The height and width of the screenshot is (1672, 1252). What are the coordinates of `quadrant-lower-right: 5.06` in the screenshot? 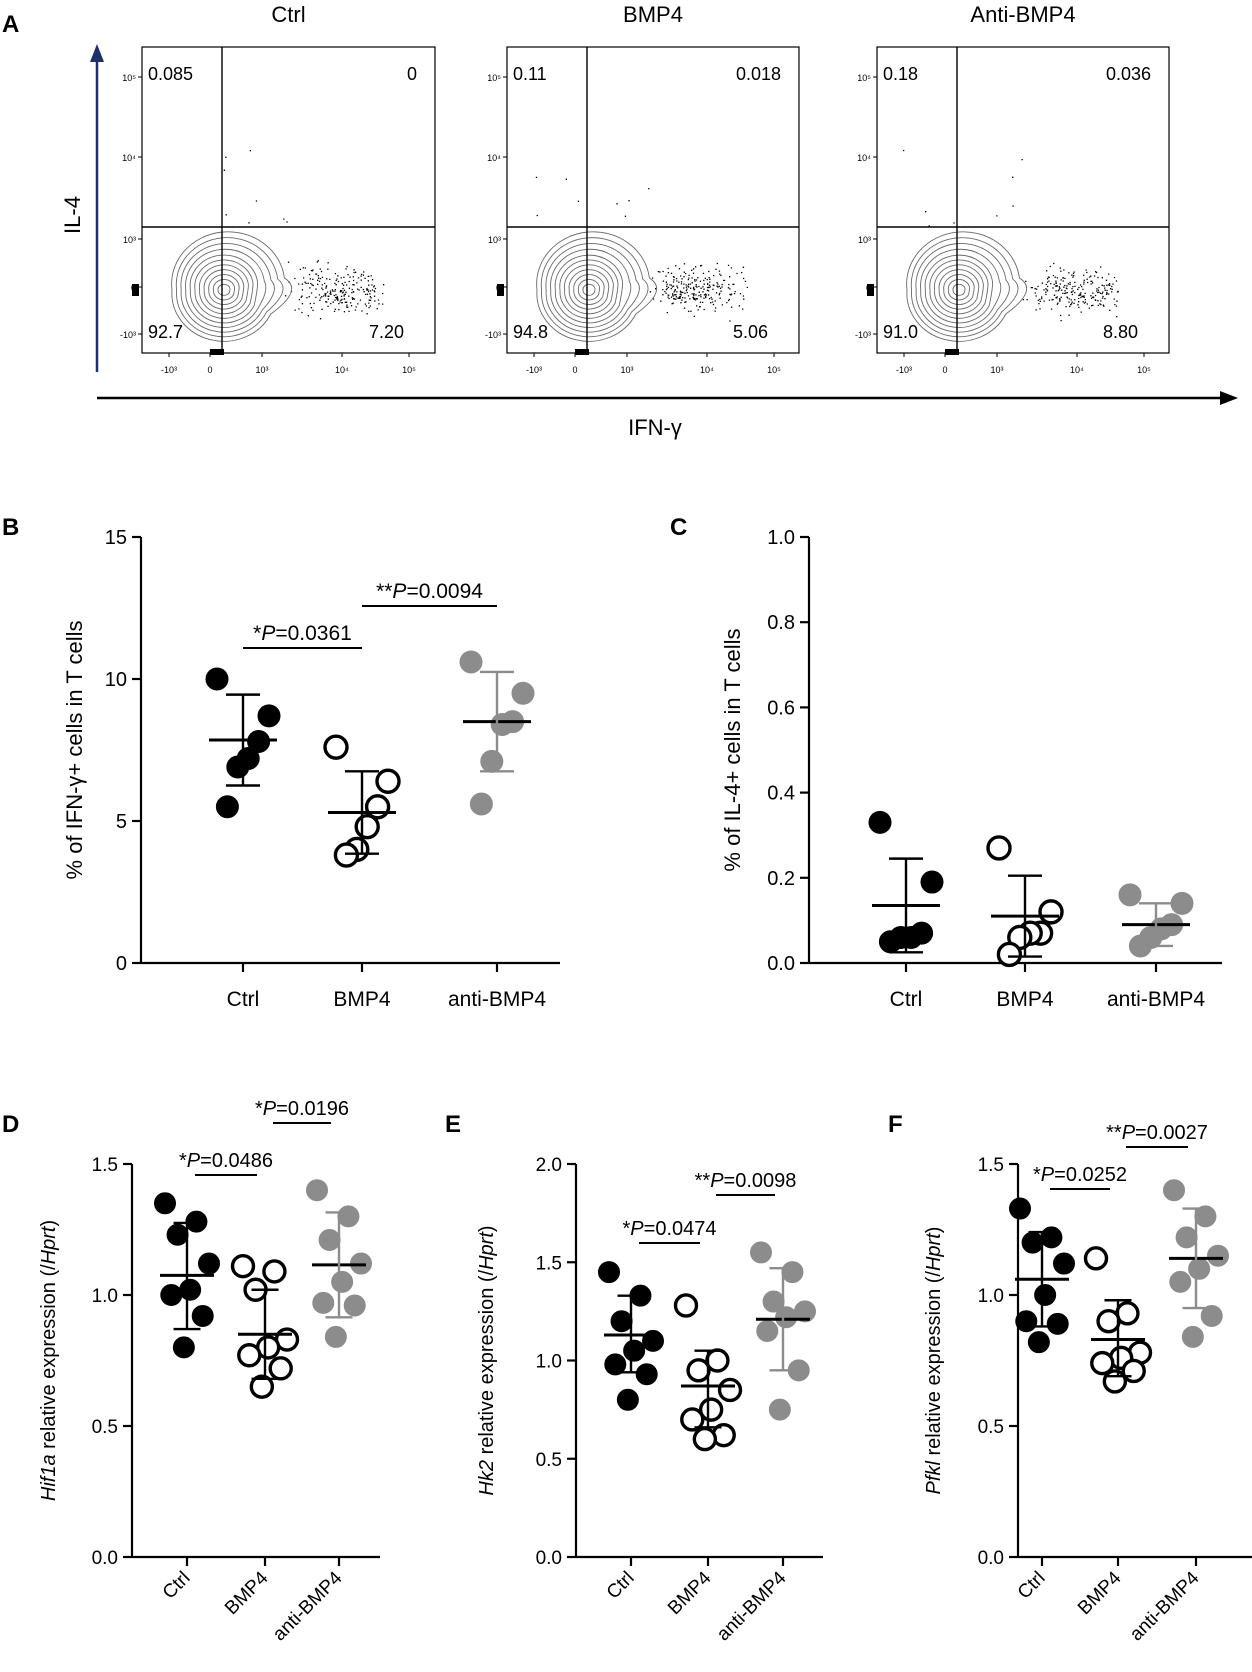 It's located at (750, 332).